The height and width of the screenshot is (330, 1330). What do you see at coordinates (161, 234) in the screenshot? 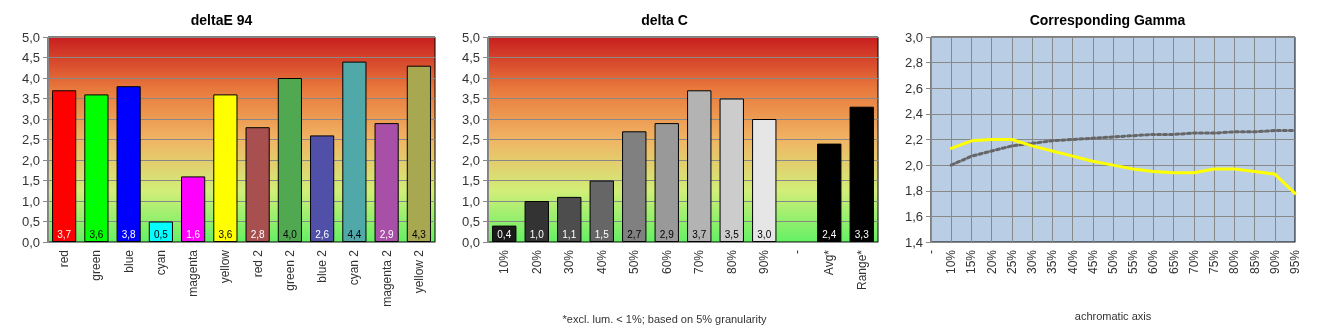
I see `data-label: 0,5` at bounding box center [161, 234].